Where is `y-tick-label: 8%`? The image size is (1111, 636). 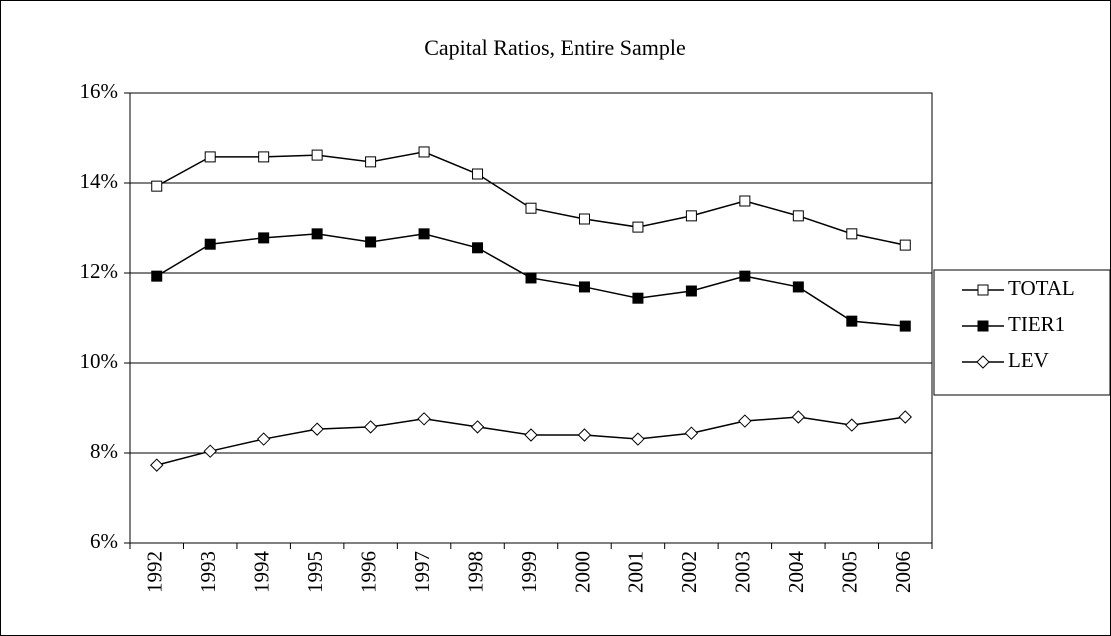 y-tick-label: 8% is located at coordinates (104, 451).